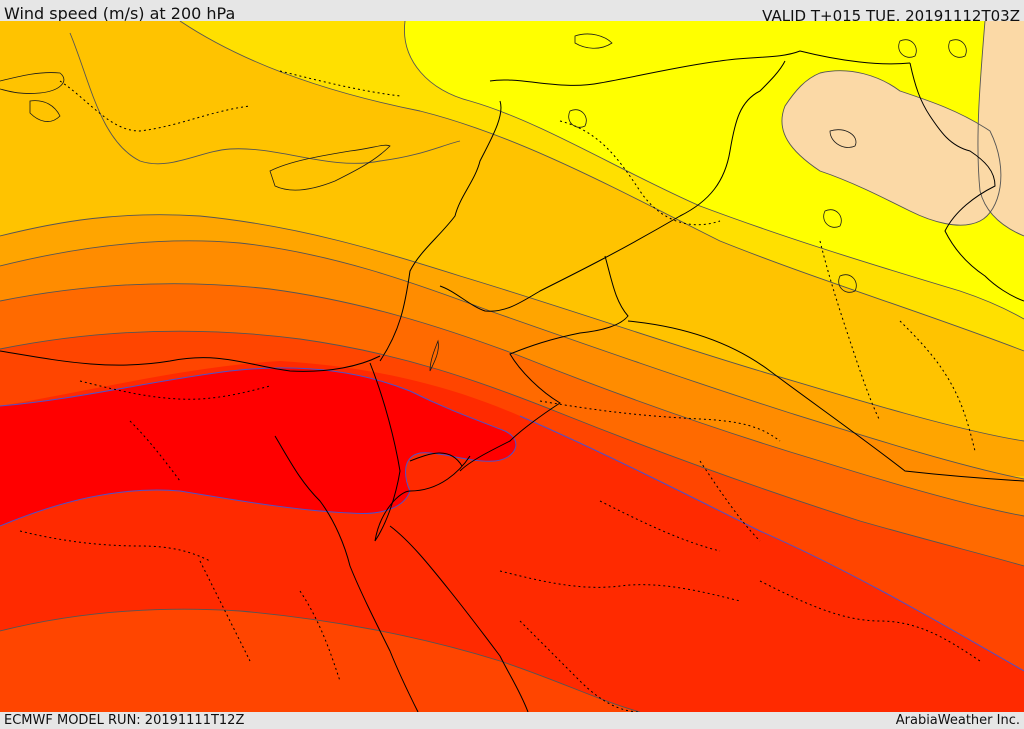 Image resolution: width=1024 pixels, height=729 pixels. I want to click on valid-time: VALID T+015 TUE. 20191112T03Z, so click(891, 16).